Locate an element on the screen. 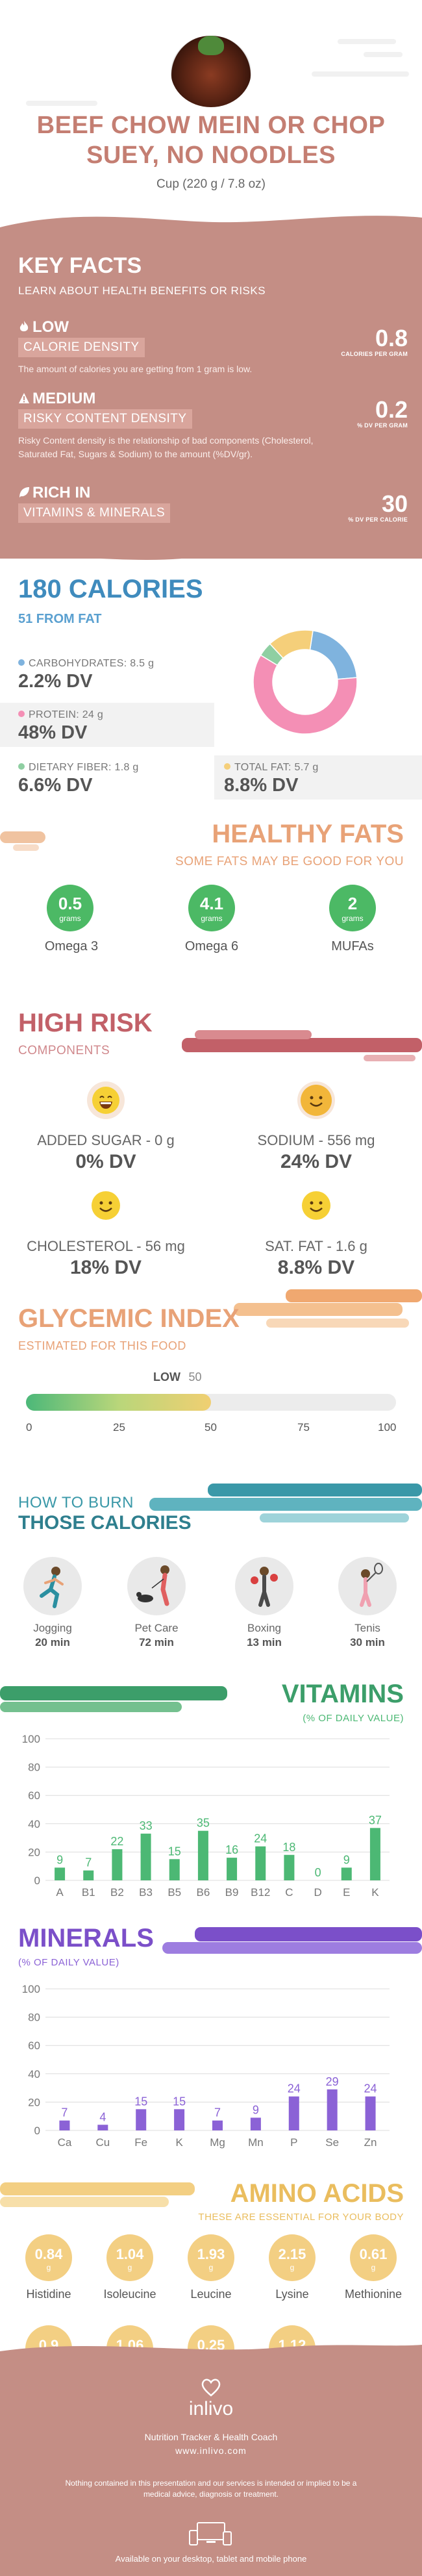 Image resolution: width=422 pixels, height=2576 pixels. key-fact-value-block: 0.2 % DV PER GRAM is located at coordinates (383, 413).